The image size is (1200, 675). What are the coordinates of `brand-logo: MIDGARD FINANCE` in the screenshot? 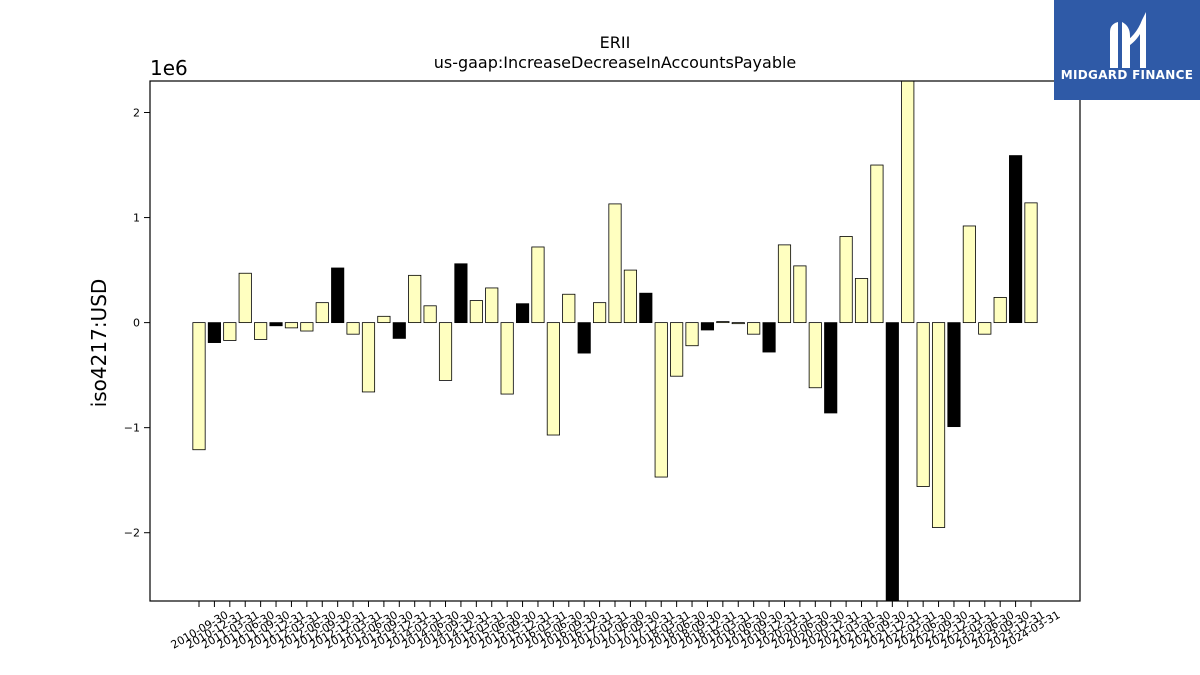 It's located at (1127, 50).